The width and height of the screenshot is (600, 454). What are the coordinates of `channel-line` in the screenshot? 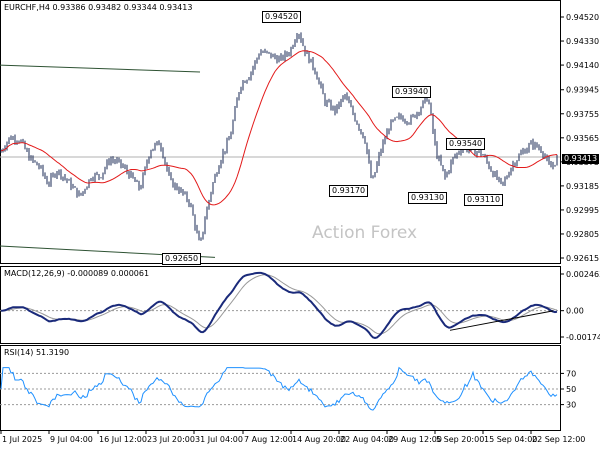 It's located at (100, 68).